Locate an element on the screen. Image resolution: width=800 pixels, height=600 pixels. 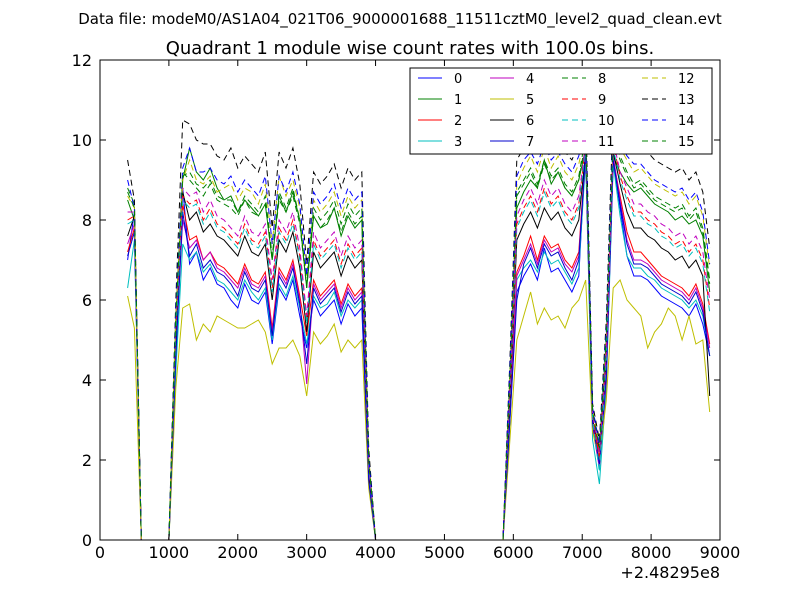
y-tick-label: 0 is located at coordinates (87, 540).